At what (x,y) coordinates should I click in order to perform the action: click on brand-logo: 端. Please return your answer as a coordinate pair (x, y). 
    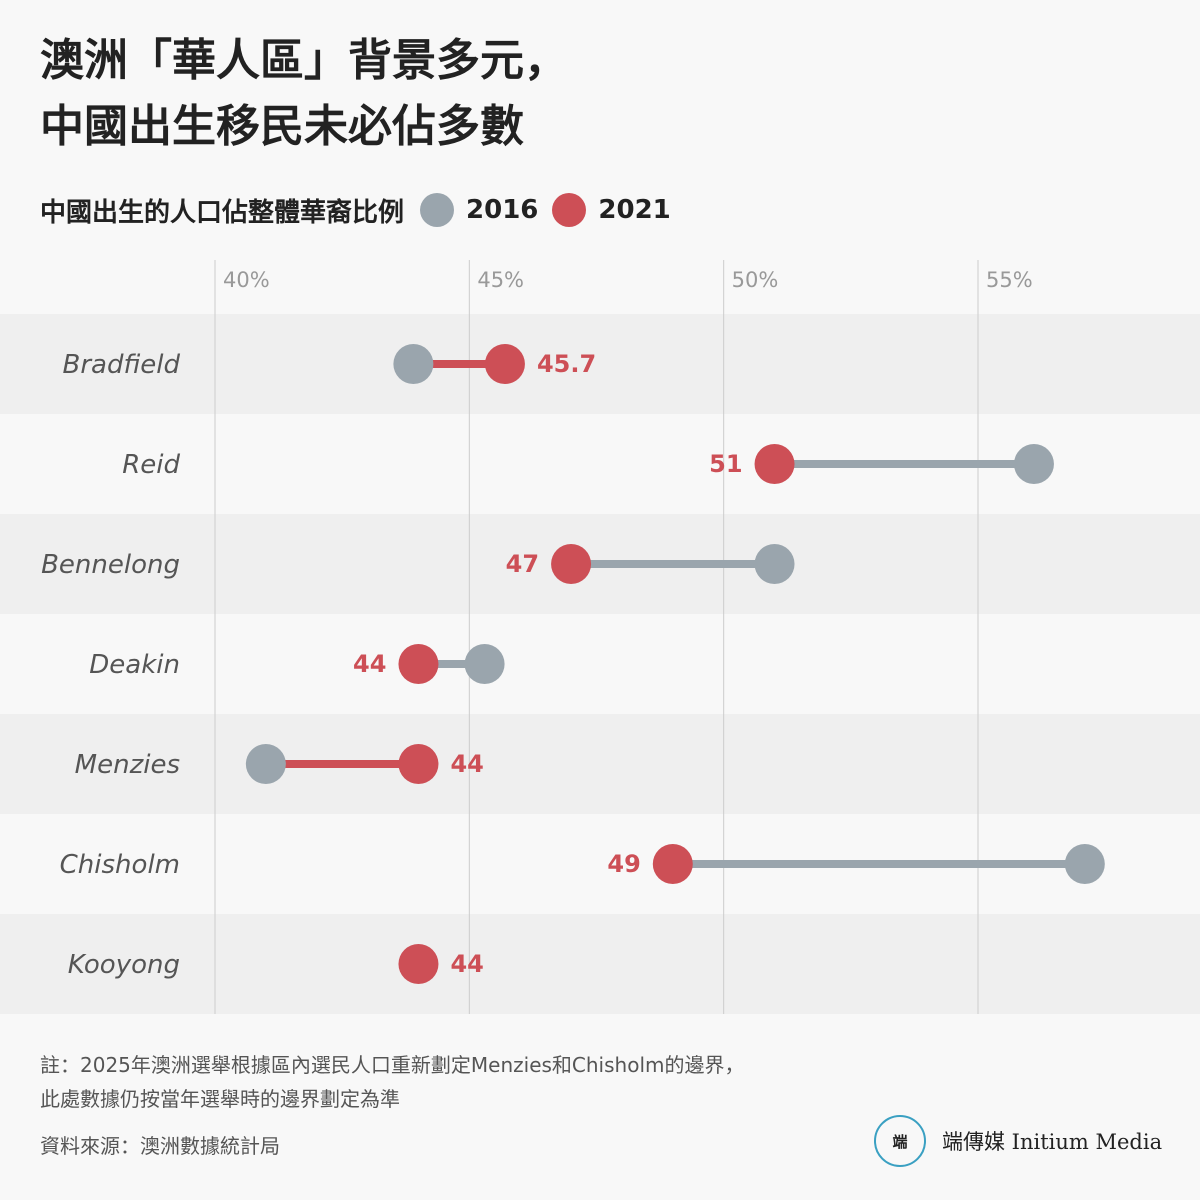
    Looking at the image, I should click on (900, 1141).